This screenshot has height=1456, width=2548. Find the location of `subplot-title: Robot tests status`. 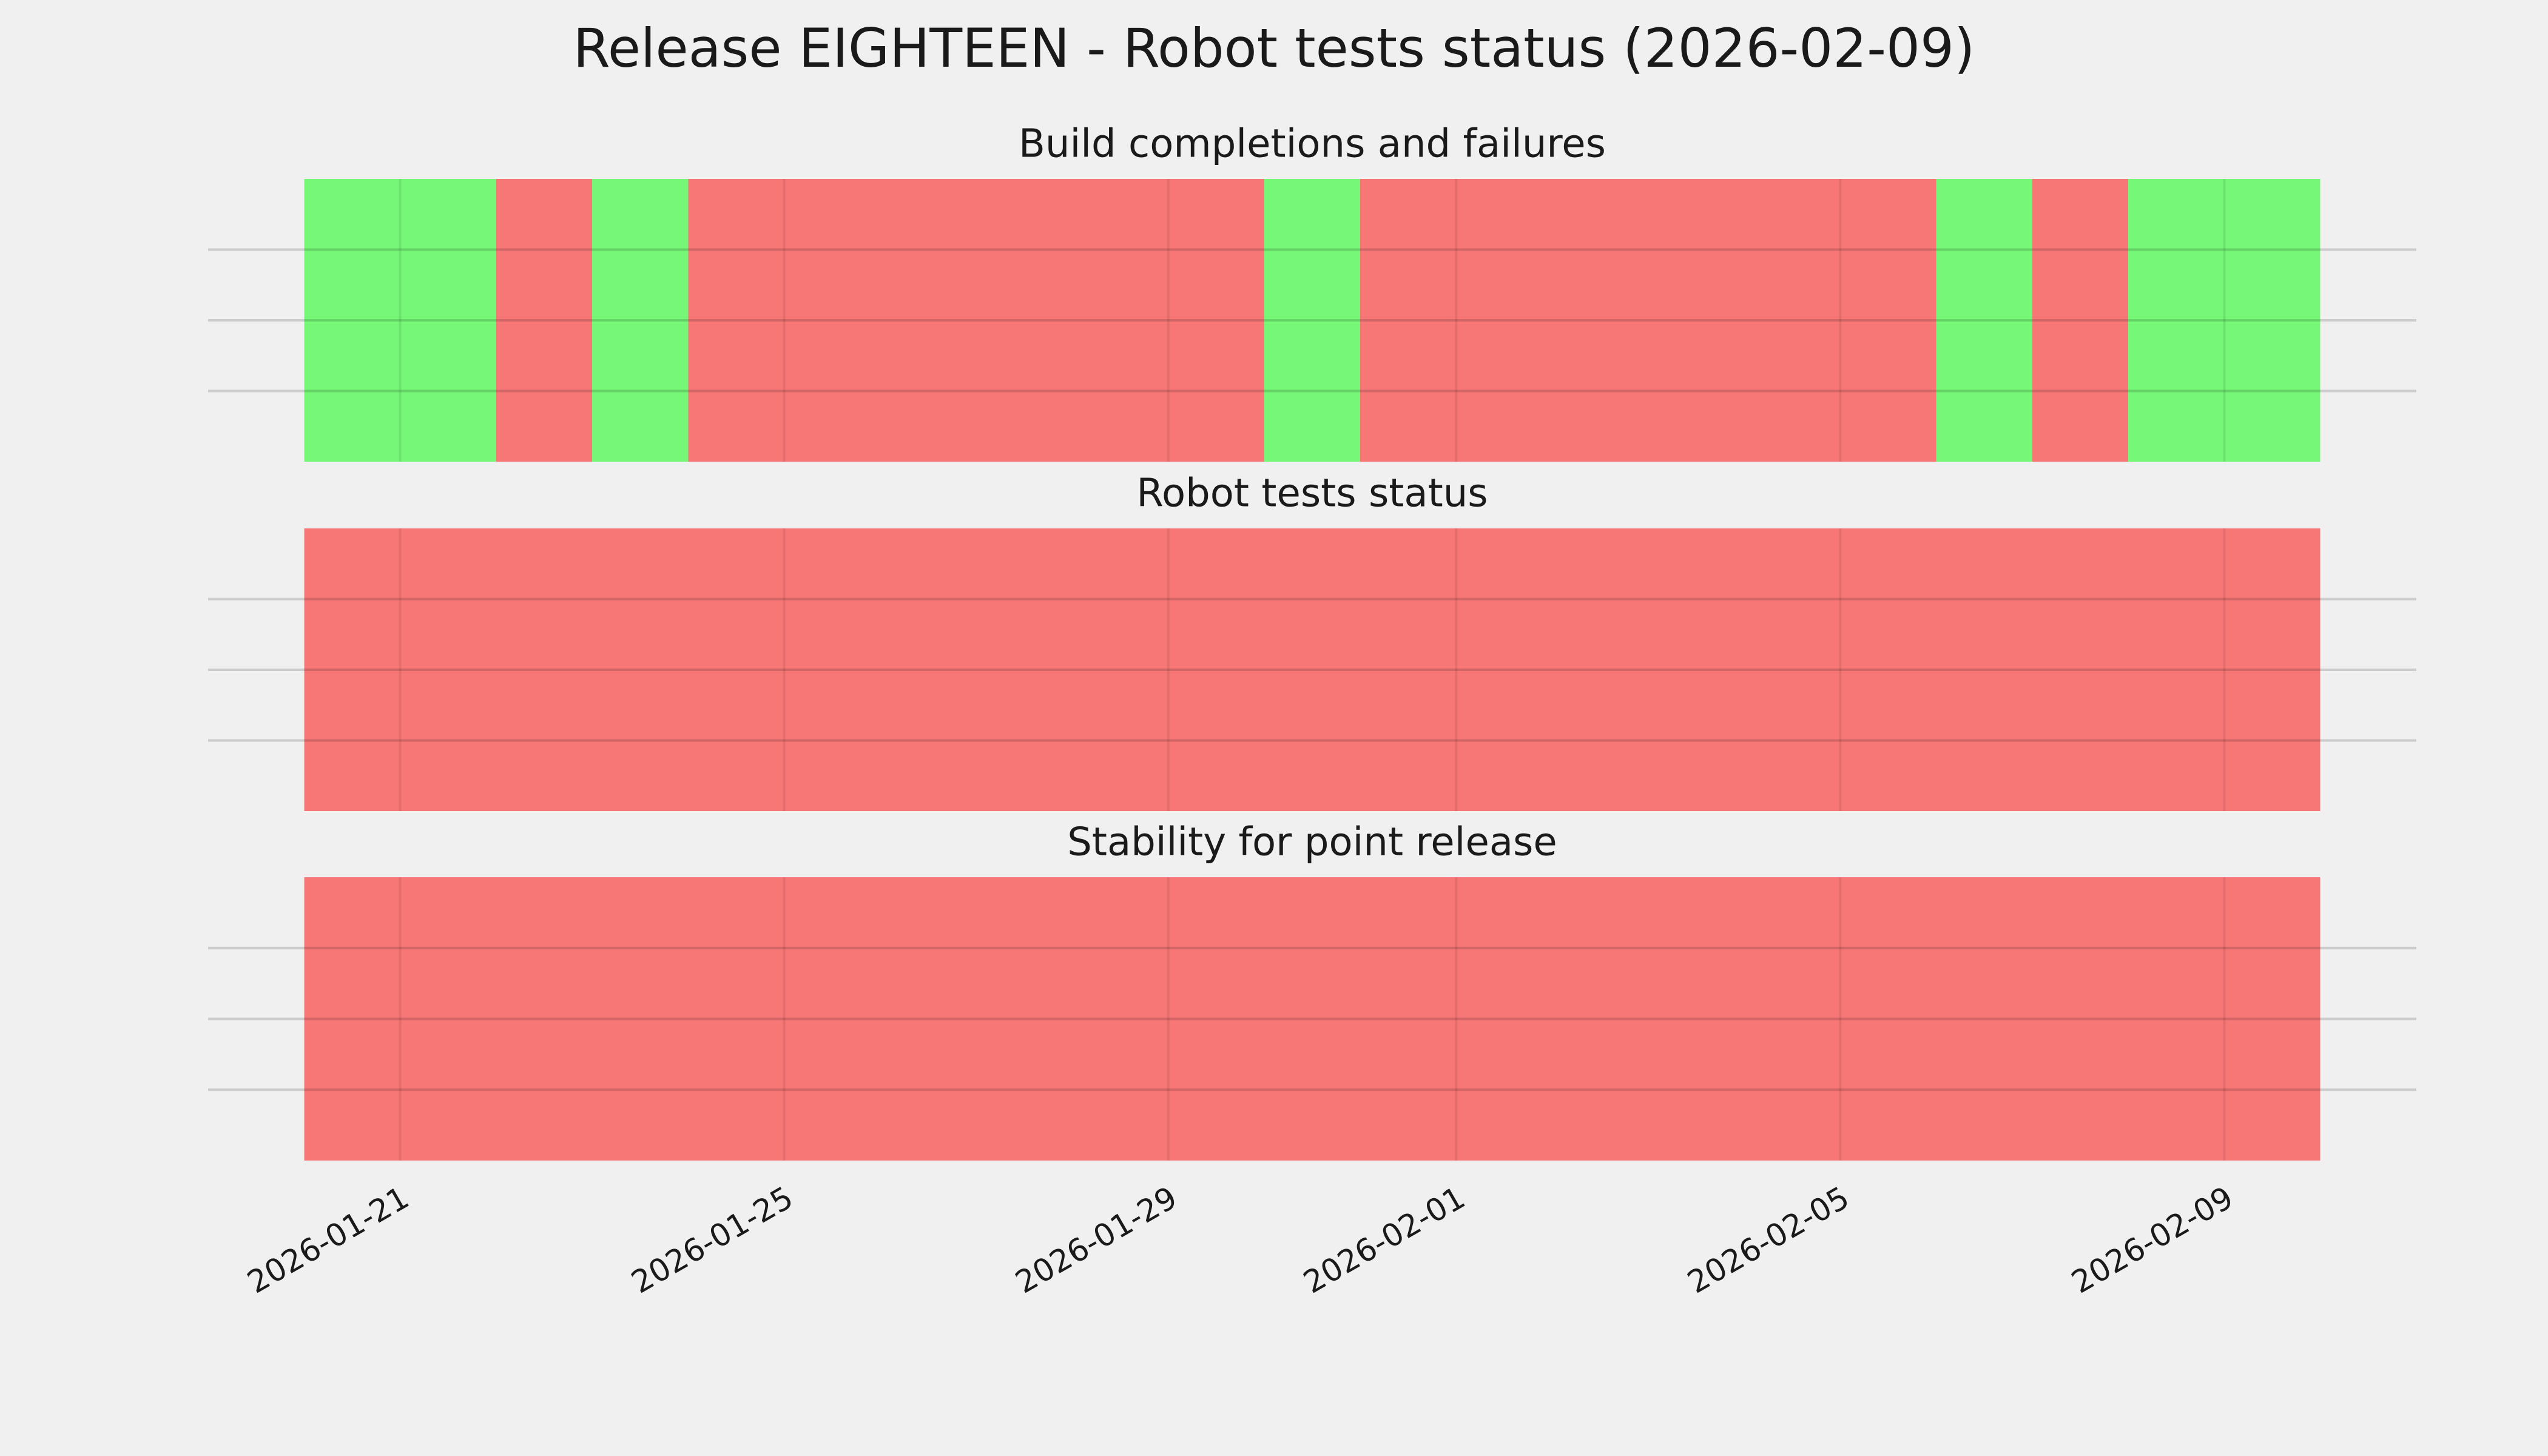

subplot-title: Robot tests status is located at coordinates (1312, 493).